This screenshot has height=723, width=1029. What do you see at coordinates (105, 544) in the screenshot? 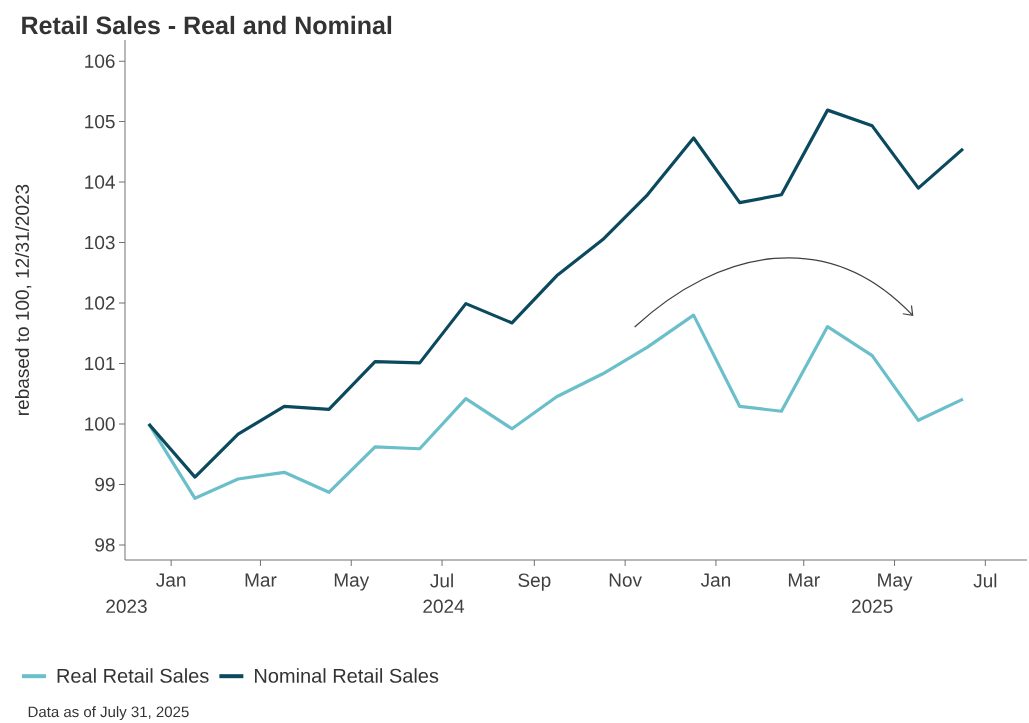
I see `y-tick-label: 98` at bounding box center [105, 544].